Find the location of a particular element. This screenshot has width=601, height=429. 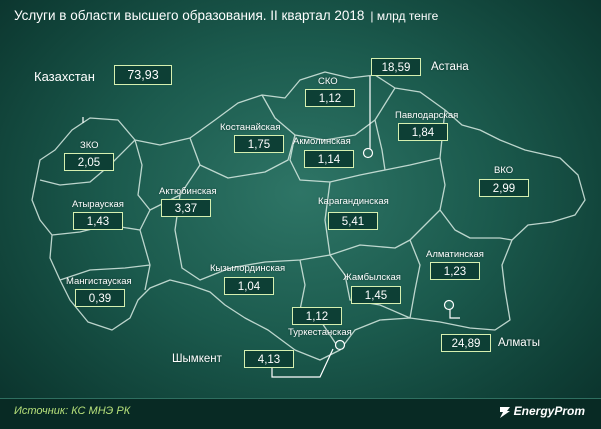

region-label-akmola: Акмолинская is located at coordinates (322, 141).